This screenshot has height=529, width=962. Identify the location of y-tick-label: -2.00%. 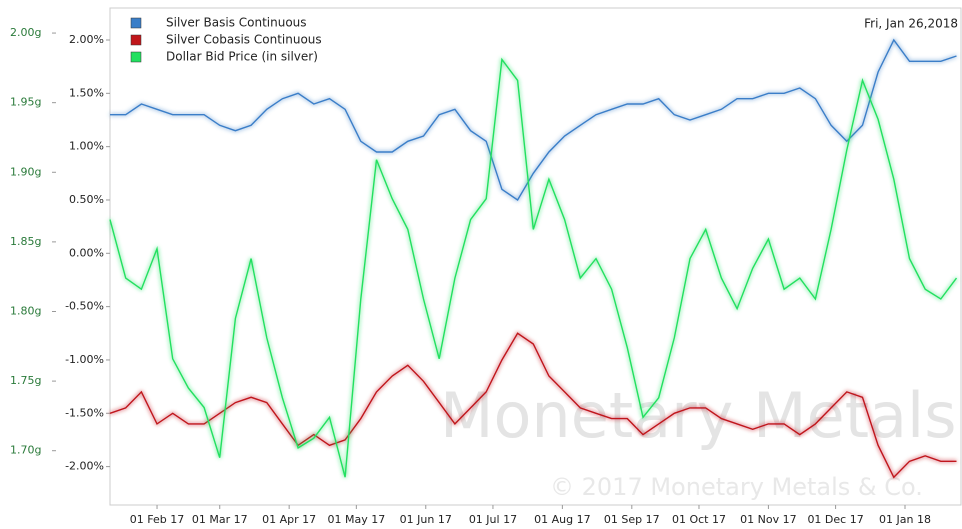
(84, 466).